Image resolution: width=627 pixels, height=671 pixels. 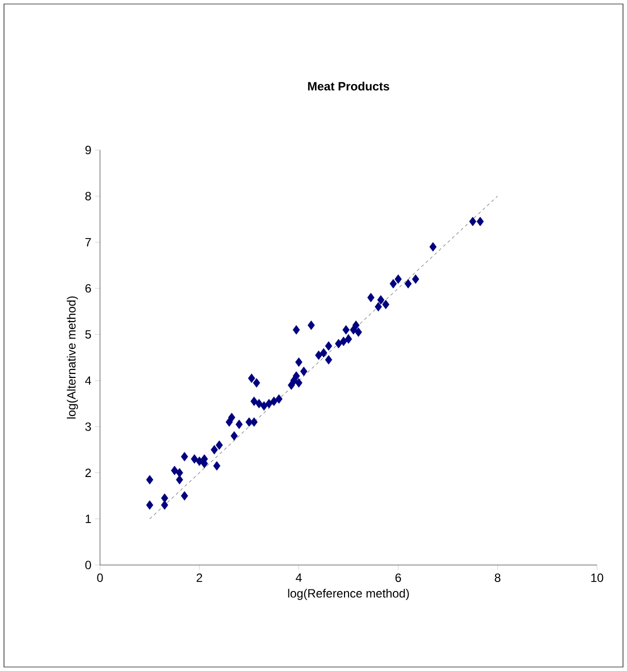 I want to click on x-tick-label: 10, so click(x=597, y=578).